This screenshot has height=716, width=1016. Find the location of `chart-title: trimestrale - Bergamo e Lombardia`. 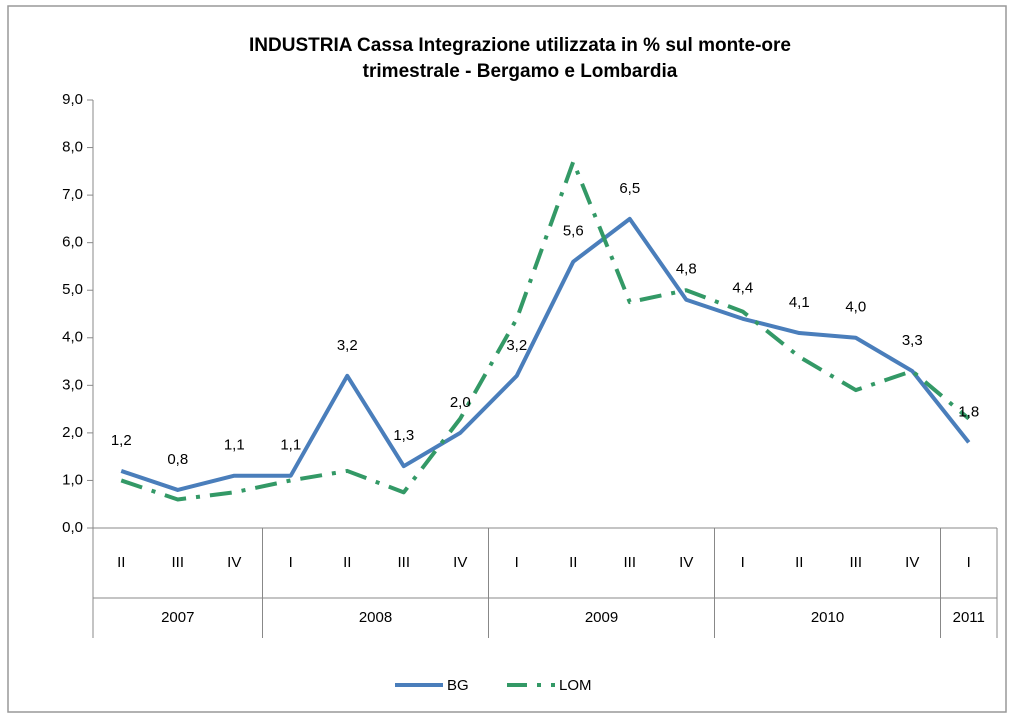

chart-title: trimestrale - Bergamo e Lombardia is located at coordinates (520, 71).